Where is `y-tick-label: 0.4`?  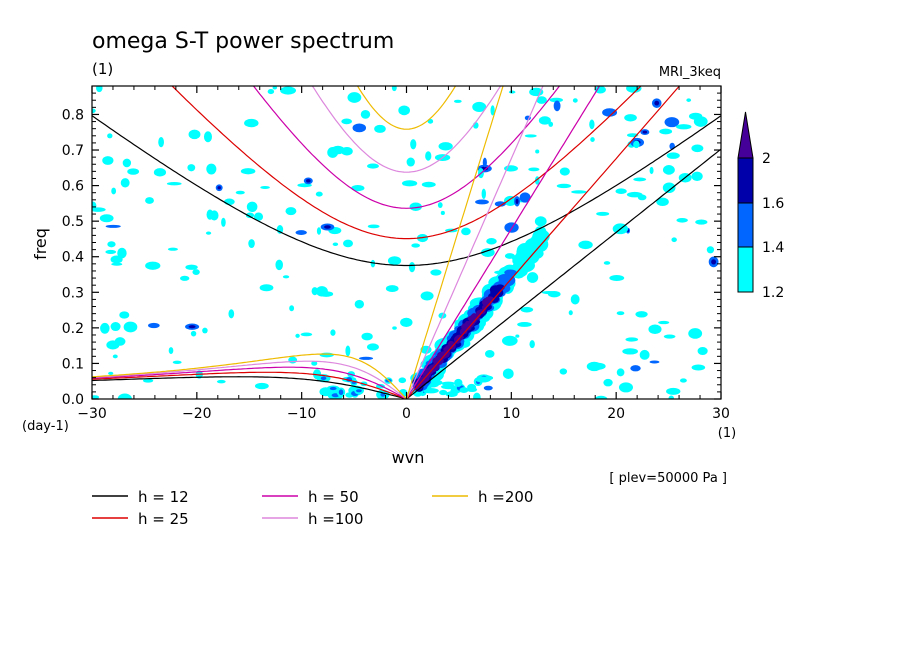
y-tick-label: 0.4 is located at coordinates (73, 258).